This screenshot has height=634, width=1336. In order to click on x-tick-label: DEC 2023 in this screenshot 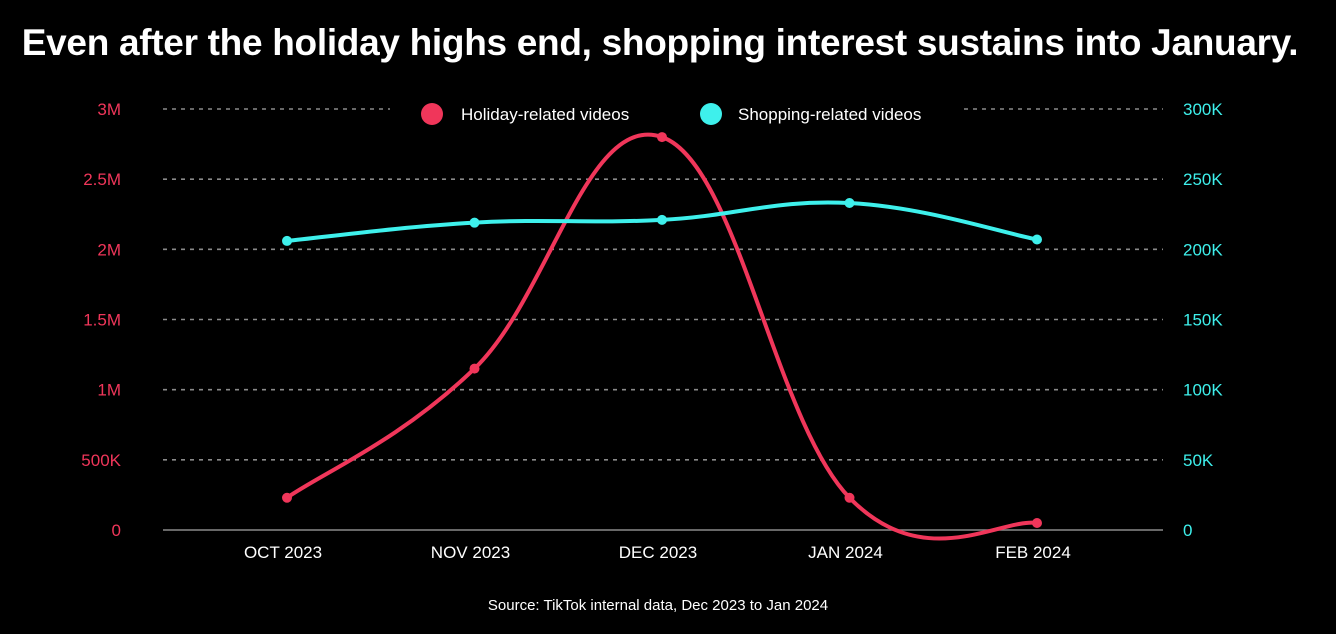, I will do `click(658, 552)`.